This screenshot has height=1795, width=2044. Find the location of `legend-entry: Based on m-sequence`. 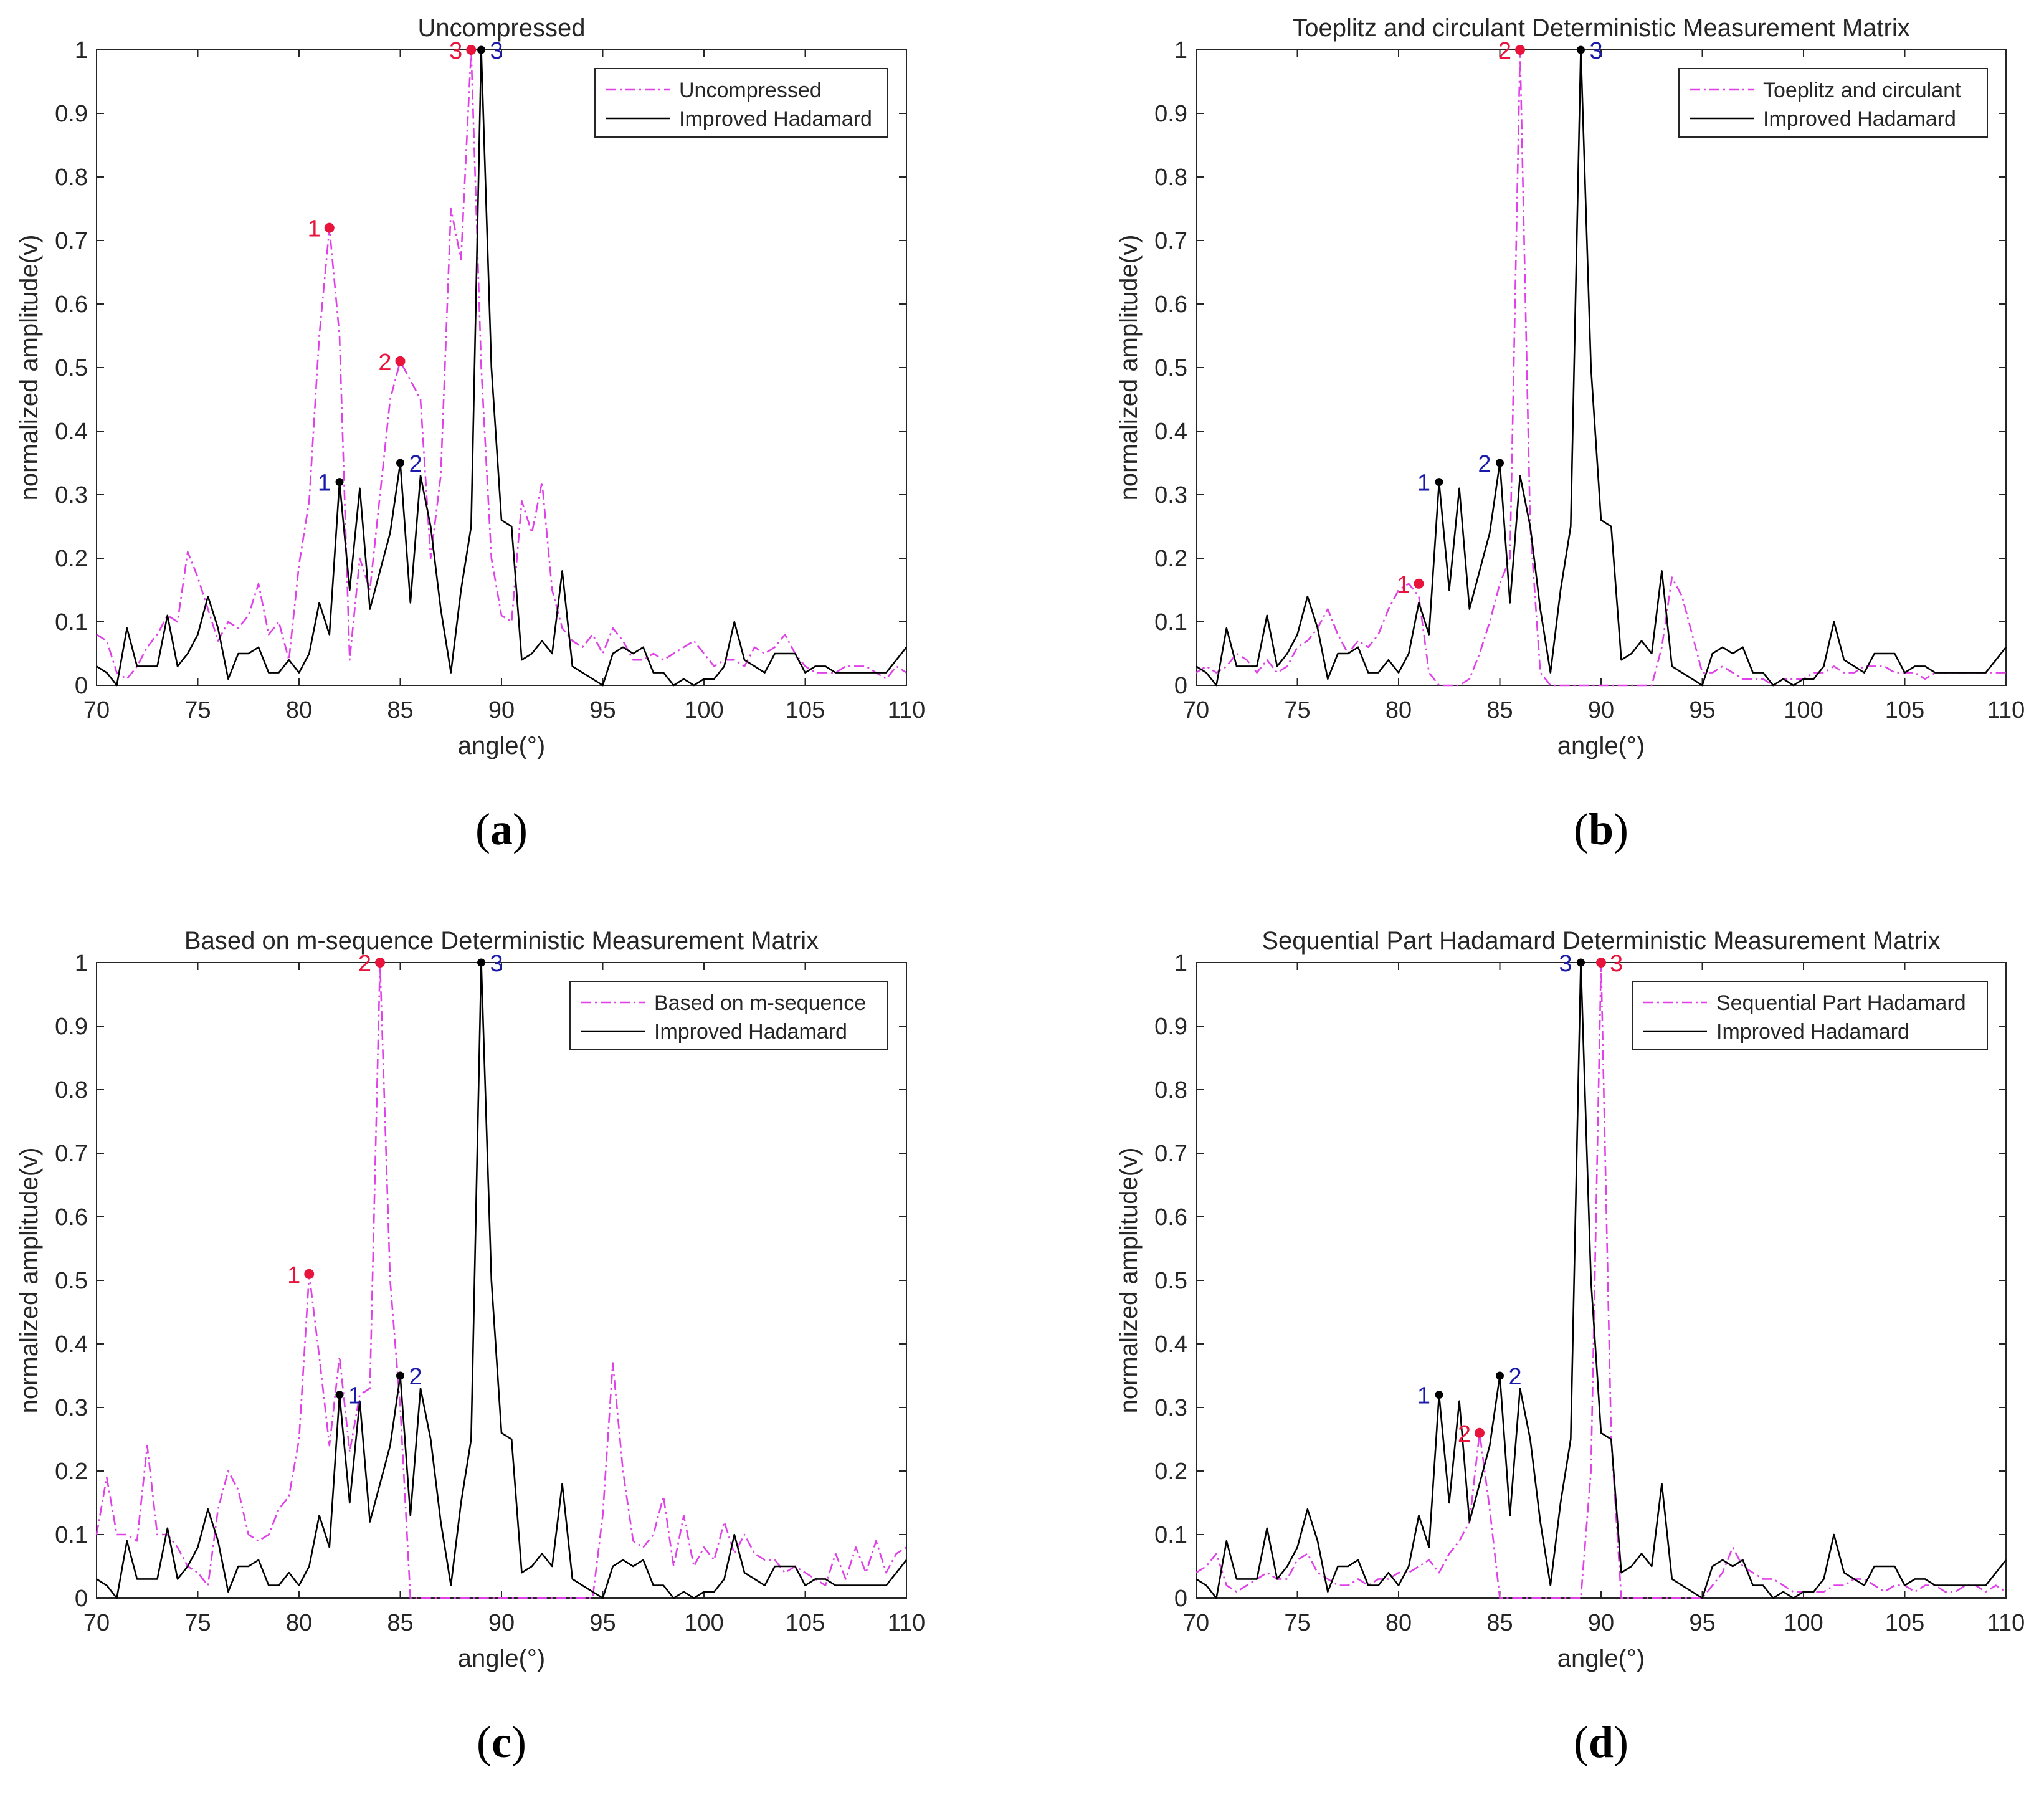

legend-entry: Based on m-sequence is located at coordinates (760, 1003).